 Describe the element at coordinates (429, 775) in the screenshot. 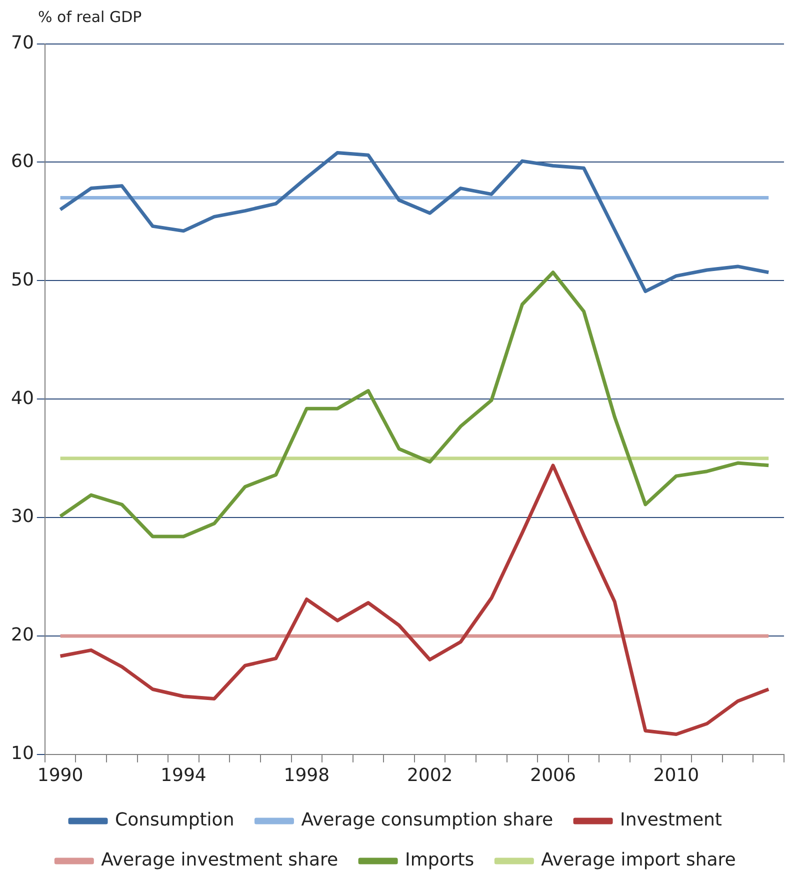

I see `x-tick-label: 2002` at that location.